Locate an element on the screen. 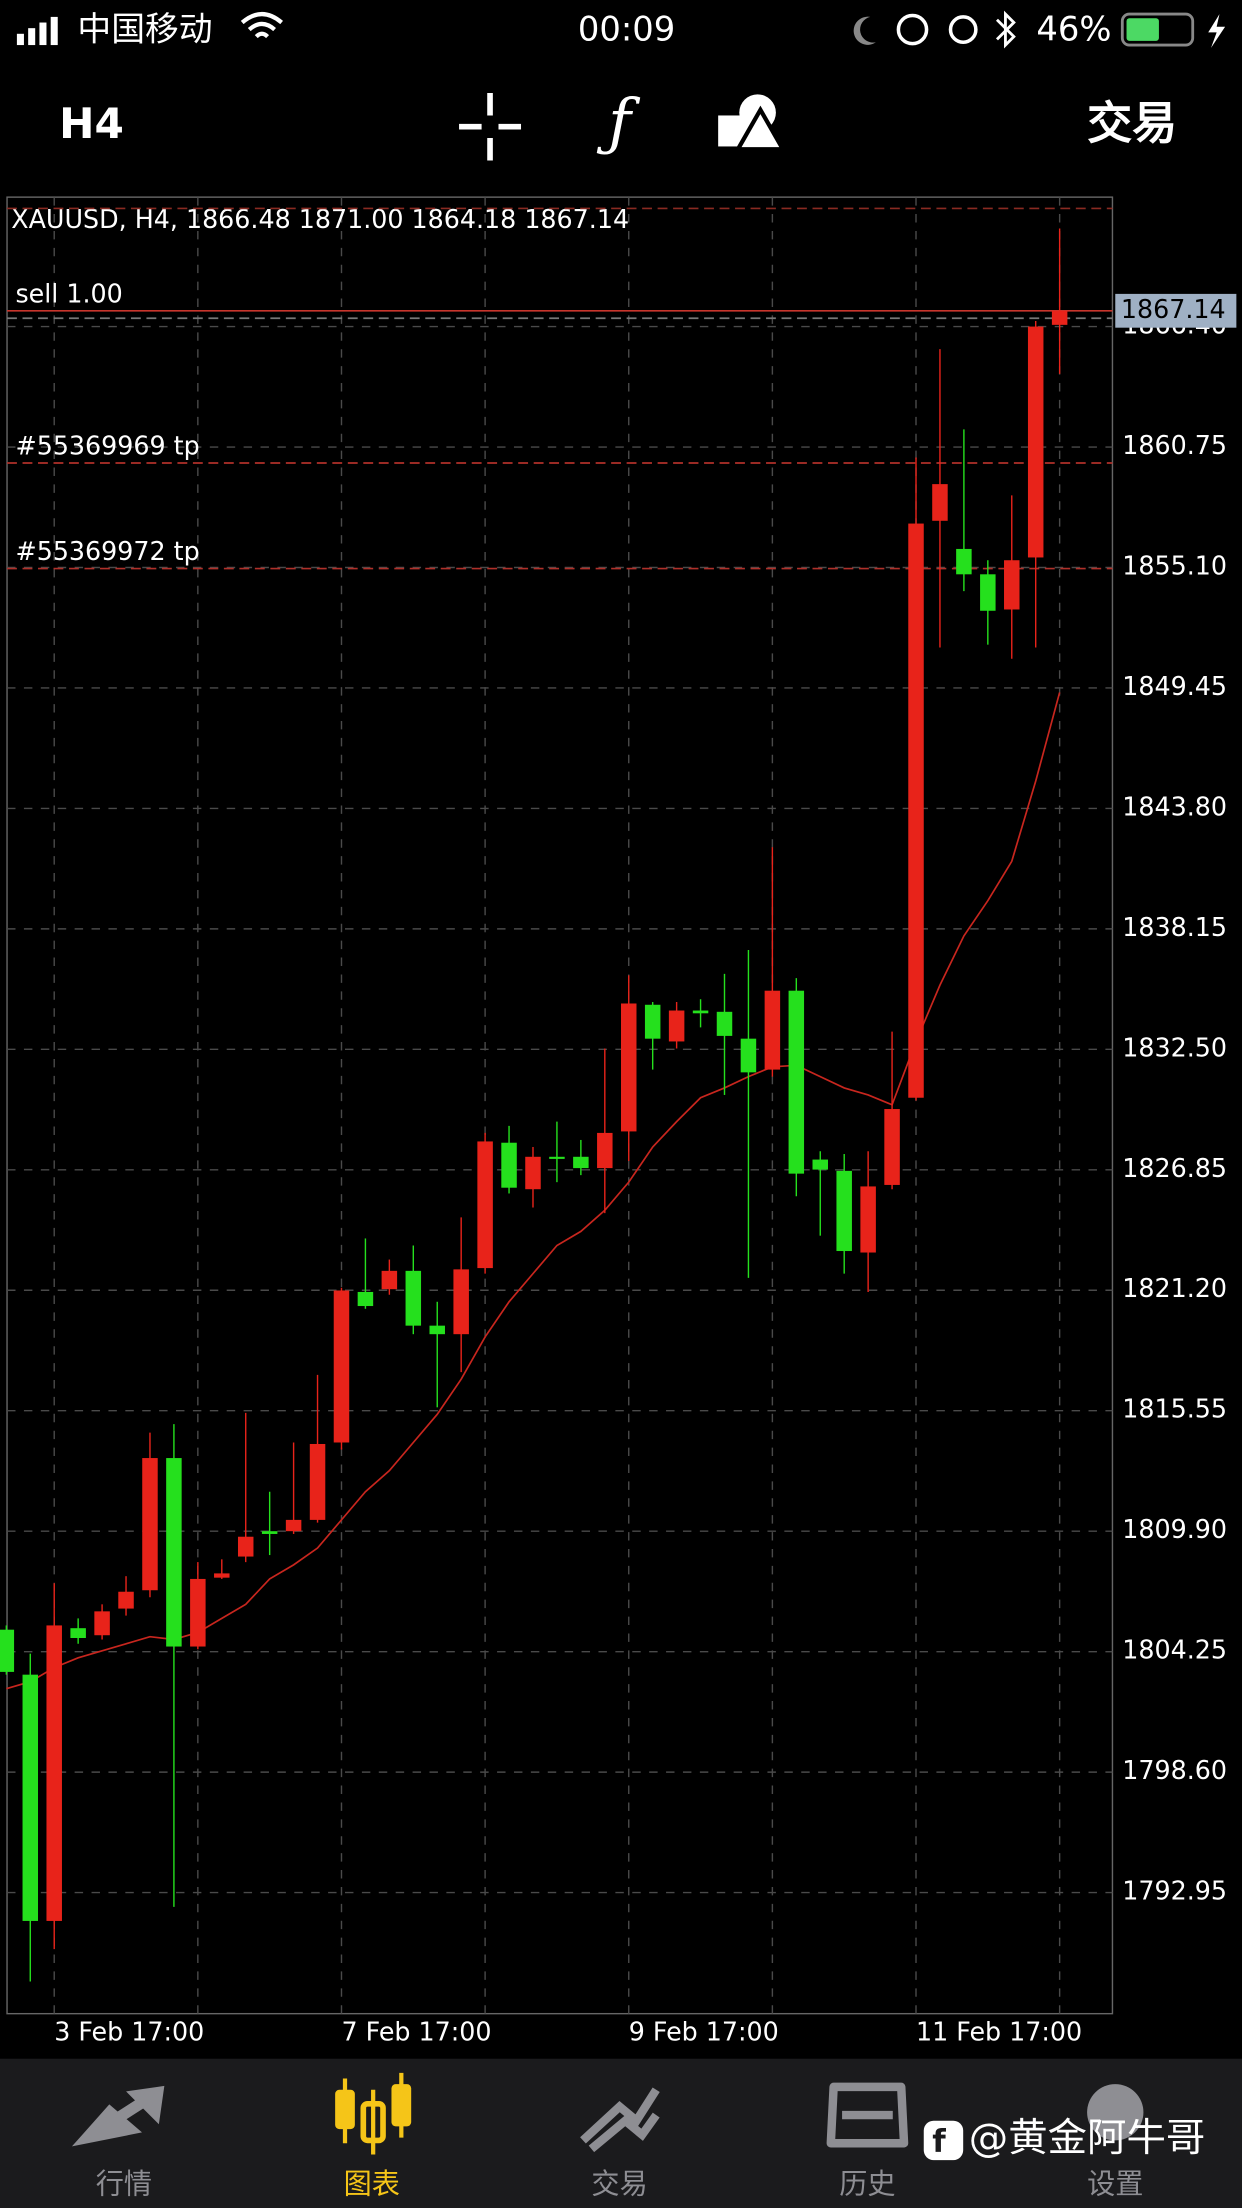 Image resolution: width=1242 pixels, height=2208 pixels. chart-tab-icon is located at coordinates (373, 2113).